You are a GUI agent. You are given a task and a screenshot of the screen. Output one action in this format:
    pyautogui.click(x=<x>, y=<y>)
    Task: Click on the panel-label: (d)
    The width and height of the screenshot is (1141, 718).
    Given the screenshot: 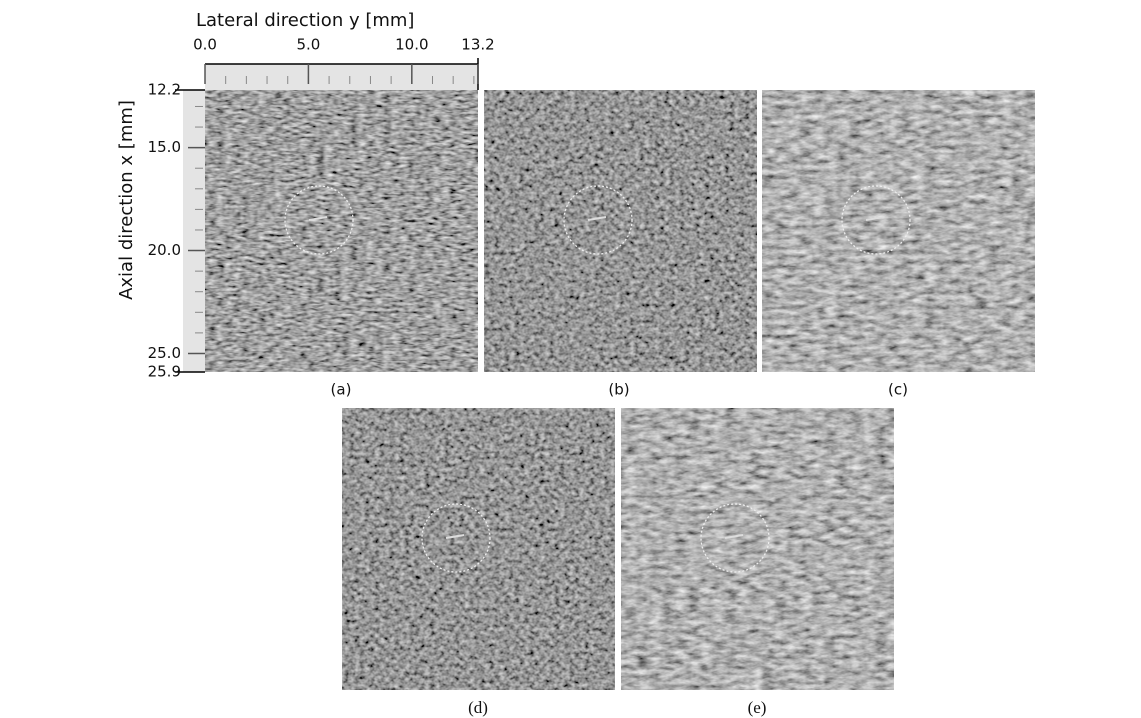 What is the action you would take?
    pyautogui.click(x=478, y=707)
    